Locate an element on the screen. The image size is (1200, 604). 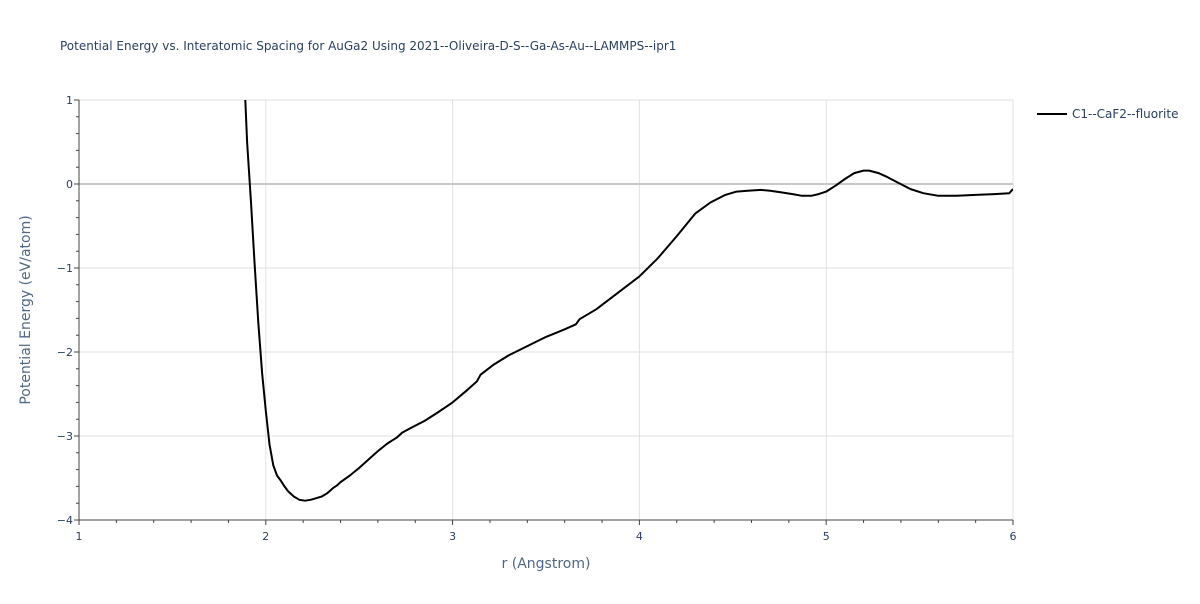
x-tick-label: 6 is located at coordinates (1013, 536).